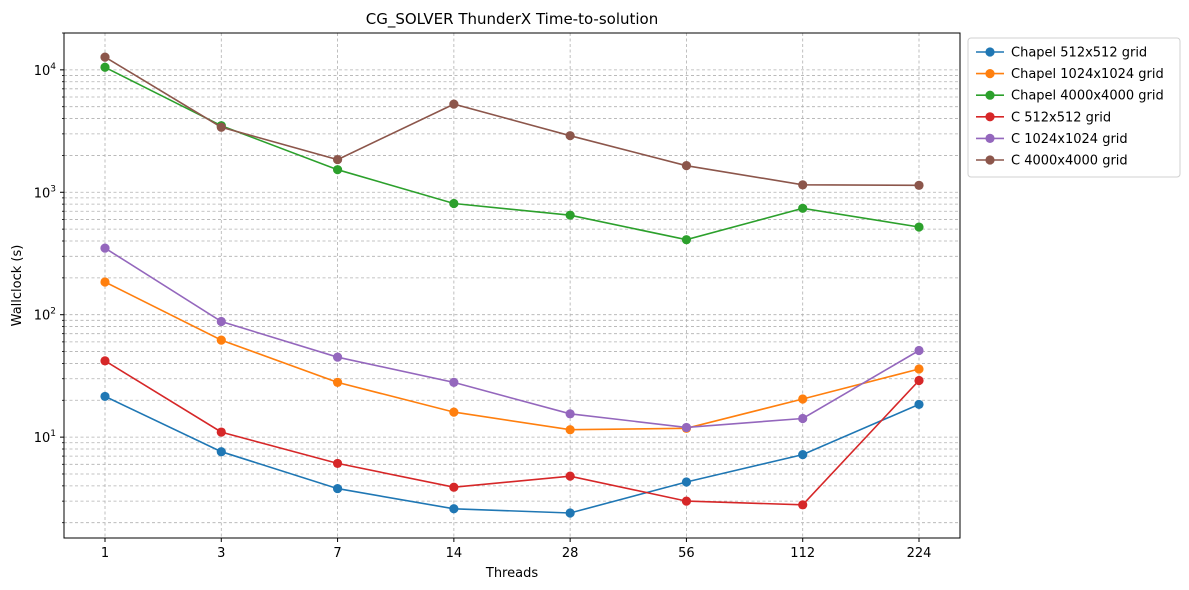 This screenshot has width=1189, height=590. I want to click on y-tick-exponent: 4, so click(53, 67).